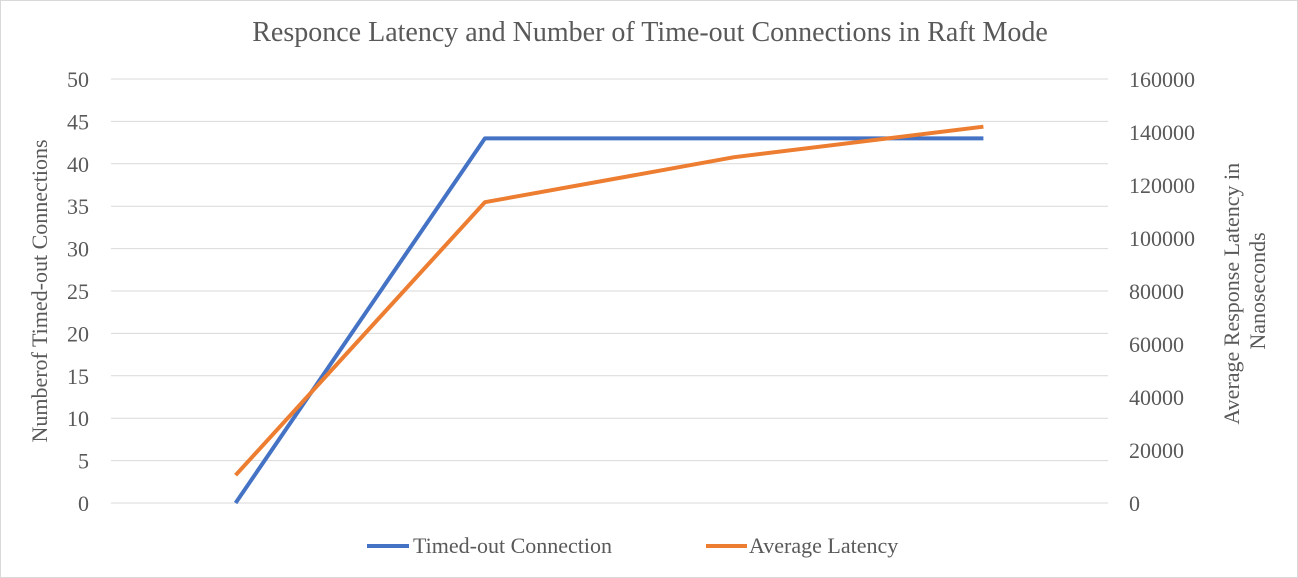 The width and height of the screenshot is (1298, 578). Describe the element at coordinates (83, 461) in the screenshot. I see `left-tick-label: 5` at that location.